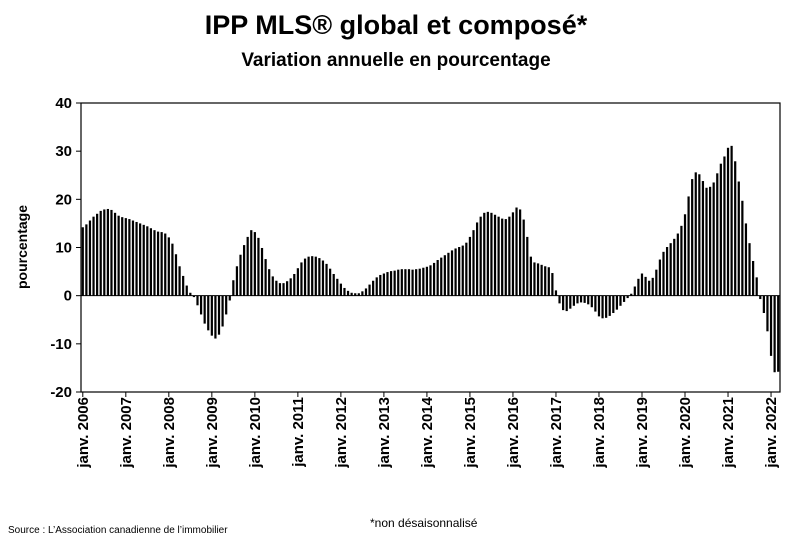  What do you see at coordinates (396, 60) in the screenshot?
I see `chart-subtitle: Variation annuelle en pourcentage` at bounding box center [396, 60].